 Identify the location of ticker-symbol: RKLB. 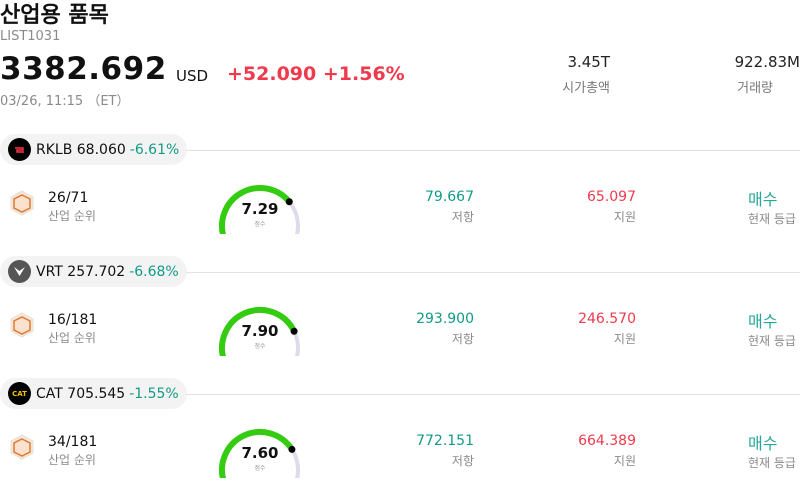
(54, 149).